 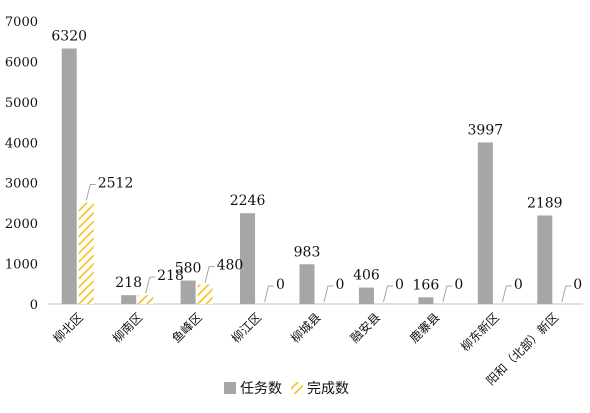 I want to click on x-category-label: 融安县, so click(x=365, y=328).